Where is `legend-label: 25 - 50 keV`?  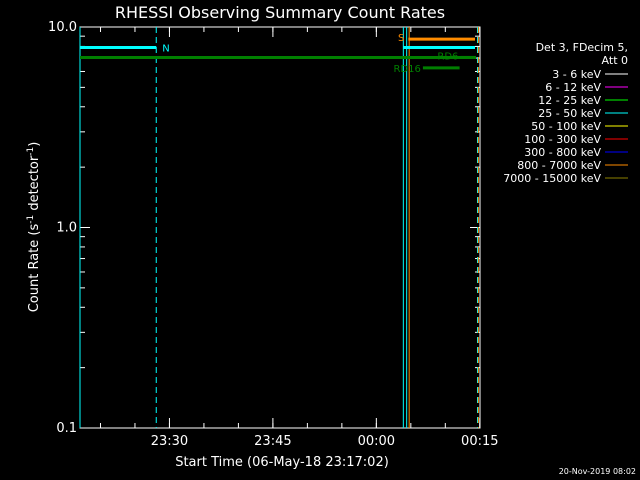 legend-label: 25 - 50 keV is located at coordinates (569, 113).